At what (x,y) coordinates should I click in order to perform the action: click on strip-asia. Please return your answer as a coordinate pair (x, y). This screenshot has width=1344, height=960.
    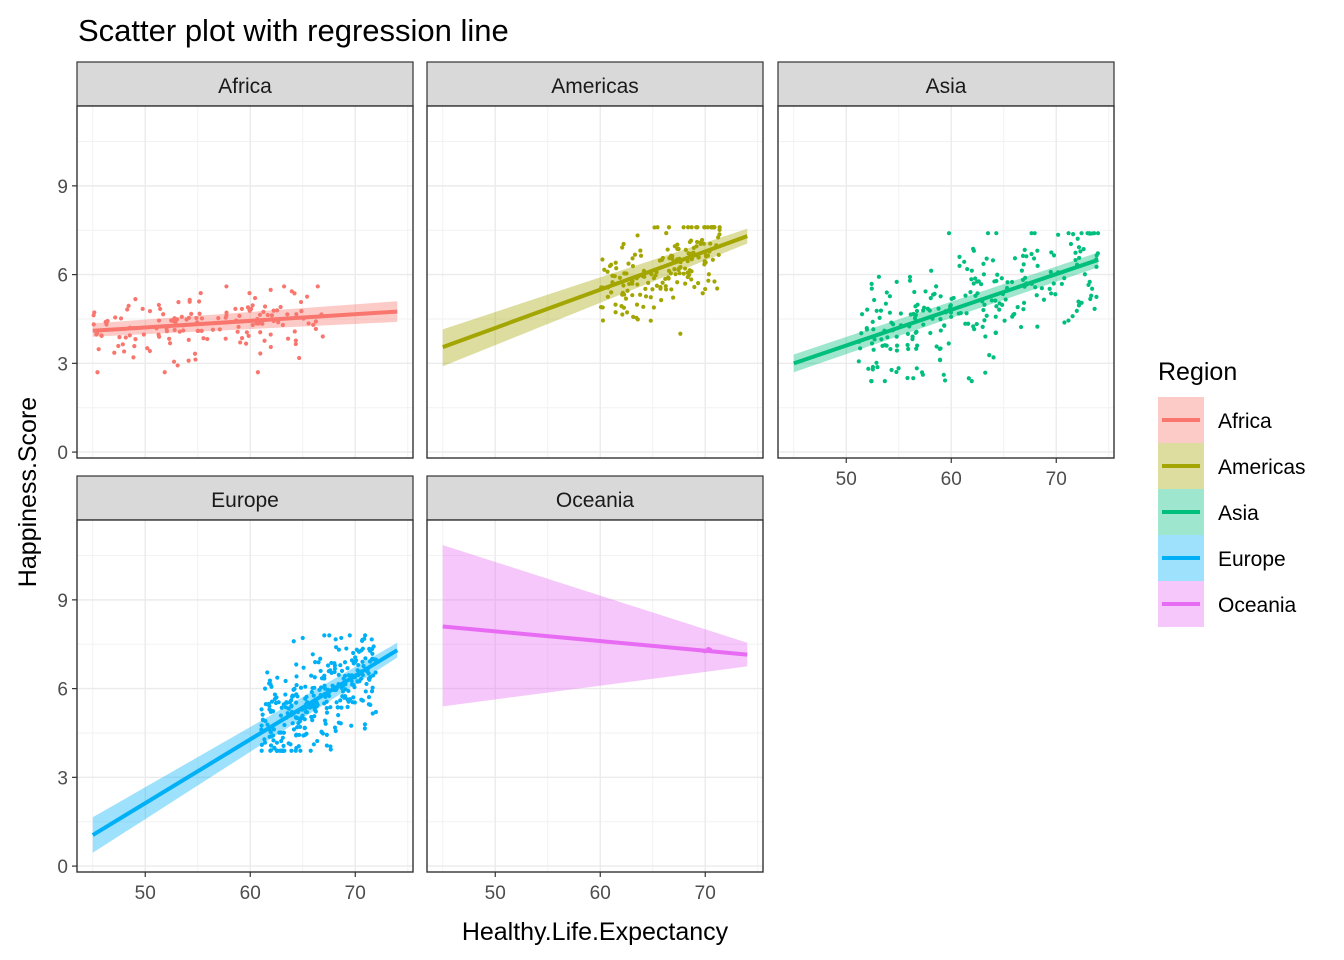
    Looking at the image, I should click on (946, 84).